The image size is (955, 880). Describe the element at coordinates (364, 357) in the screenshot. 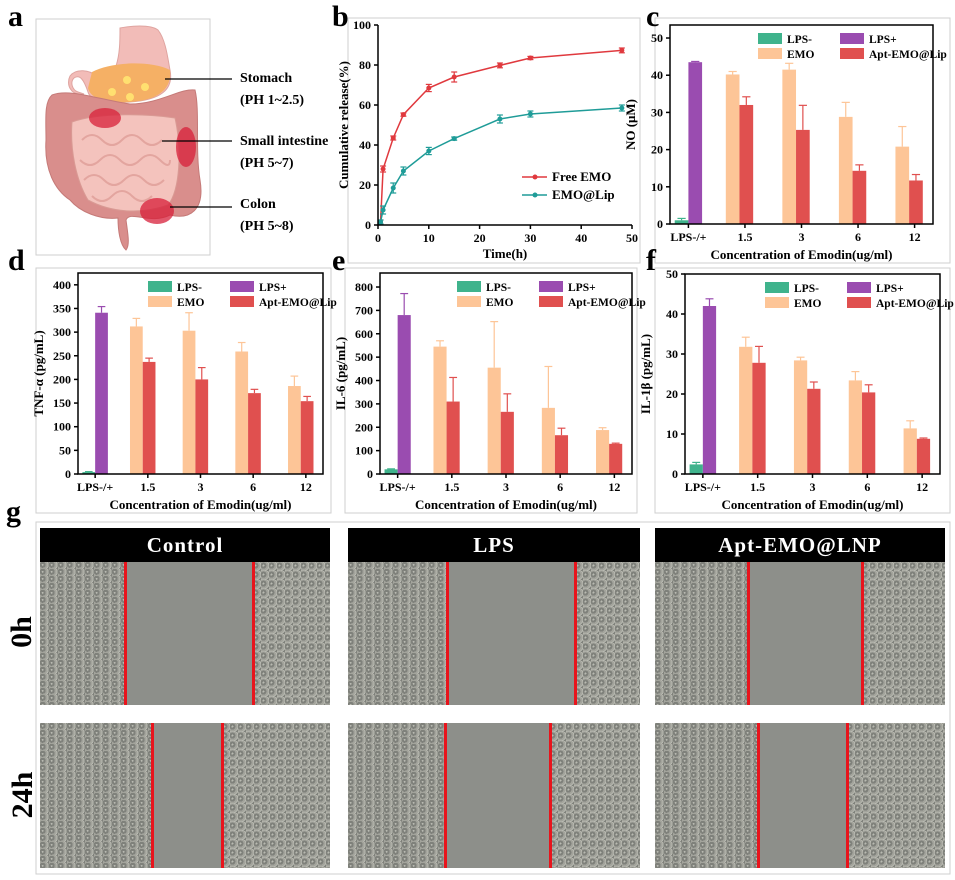

I see `y-tick-label: 500` at that location.